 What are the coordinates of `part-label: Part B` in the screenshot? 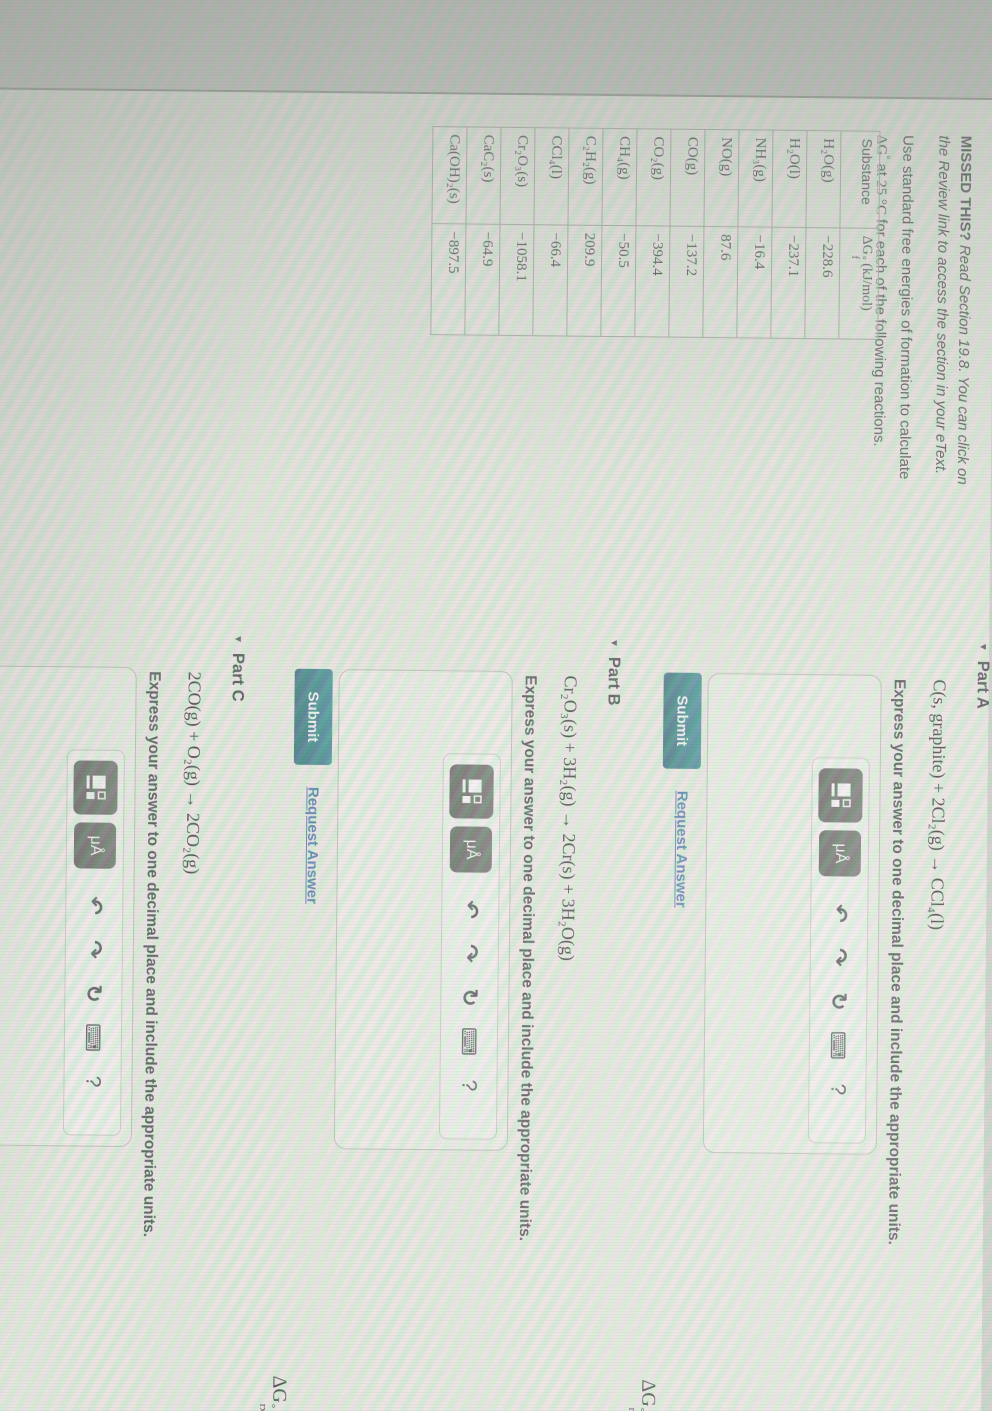 It's located at (613, 681).